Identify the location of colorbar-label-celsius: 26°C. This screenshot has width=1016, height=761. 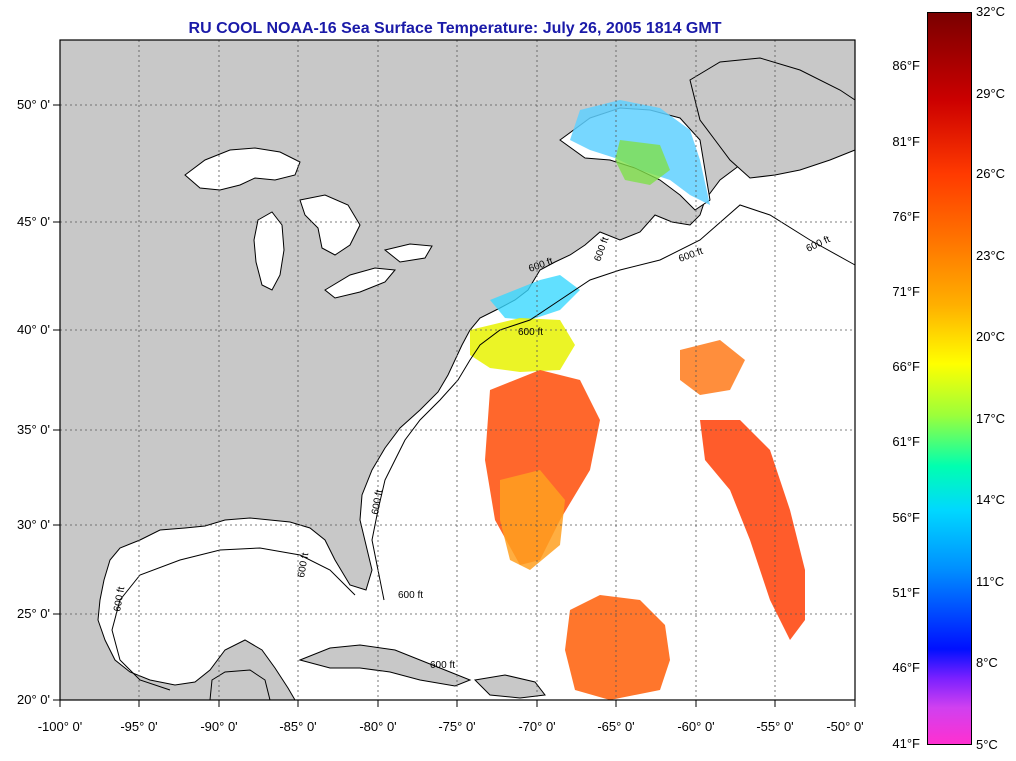
(991, 173).